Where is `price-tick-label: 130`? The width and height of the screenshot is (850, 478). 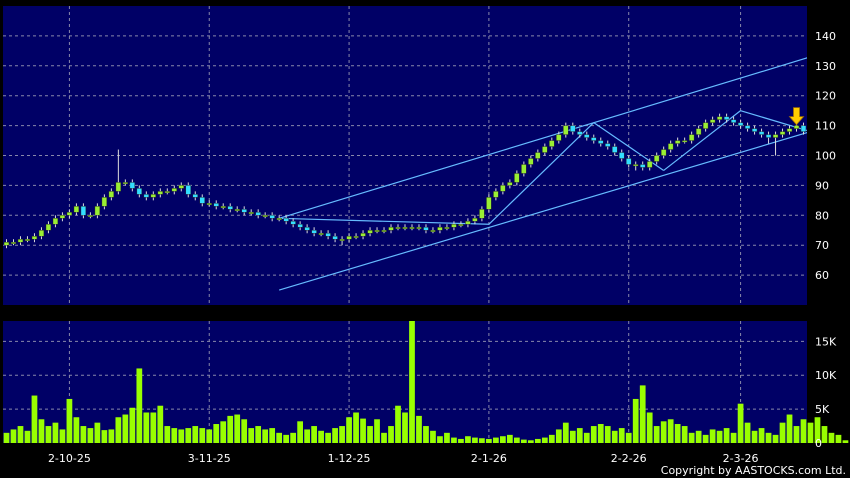 price-tick-label: 130 is located at coordinates (825, 66).